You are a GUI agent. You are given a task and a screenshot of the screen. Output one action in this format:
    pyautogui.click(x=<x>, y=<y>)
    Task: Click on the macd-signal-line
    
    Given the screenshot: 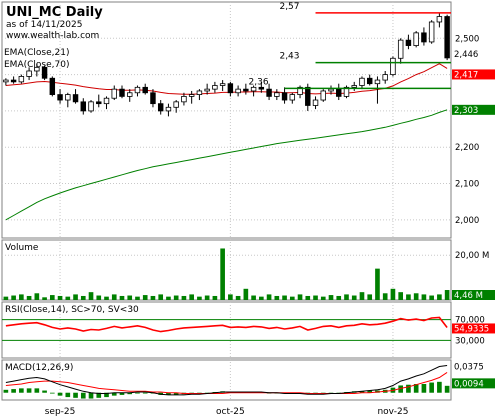 What is the action you would take?
    pyautogui.click(x=226, y=382)
    